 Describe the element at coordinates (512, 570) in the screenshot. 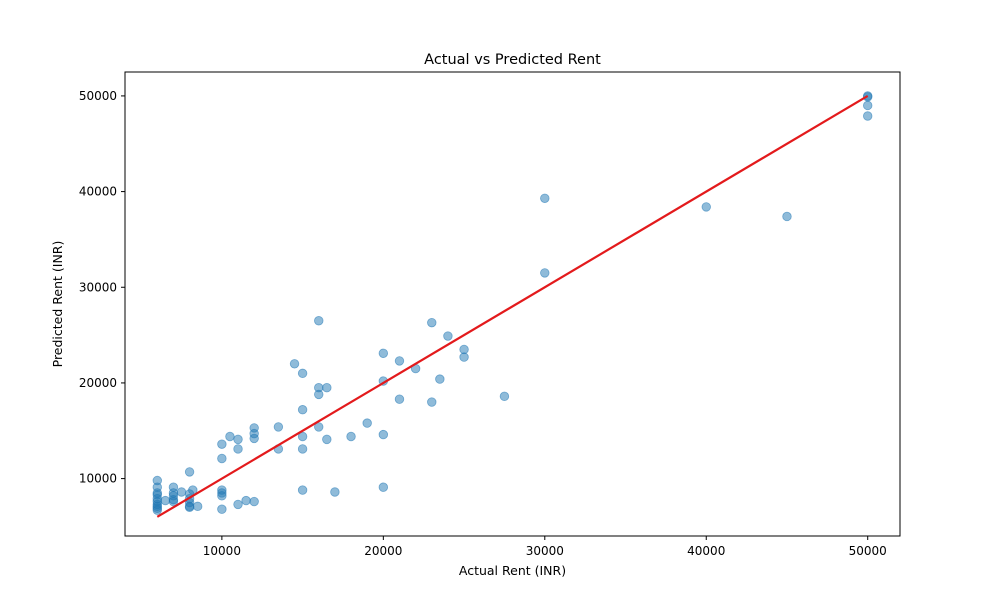

I see `x-axis-label: Actual Rent (INR)` at that location.